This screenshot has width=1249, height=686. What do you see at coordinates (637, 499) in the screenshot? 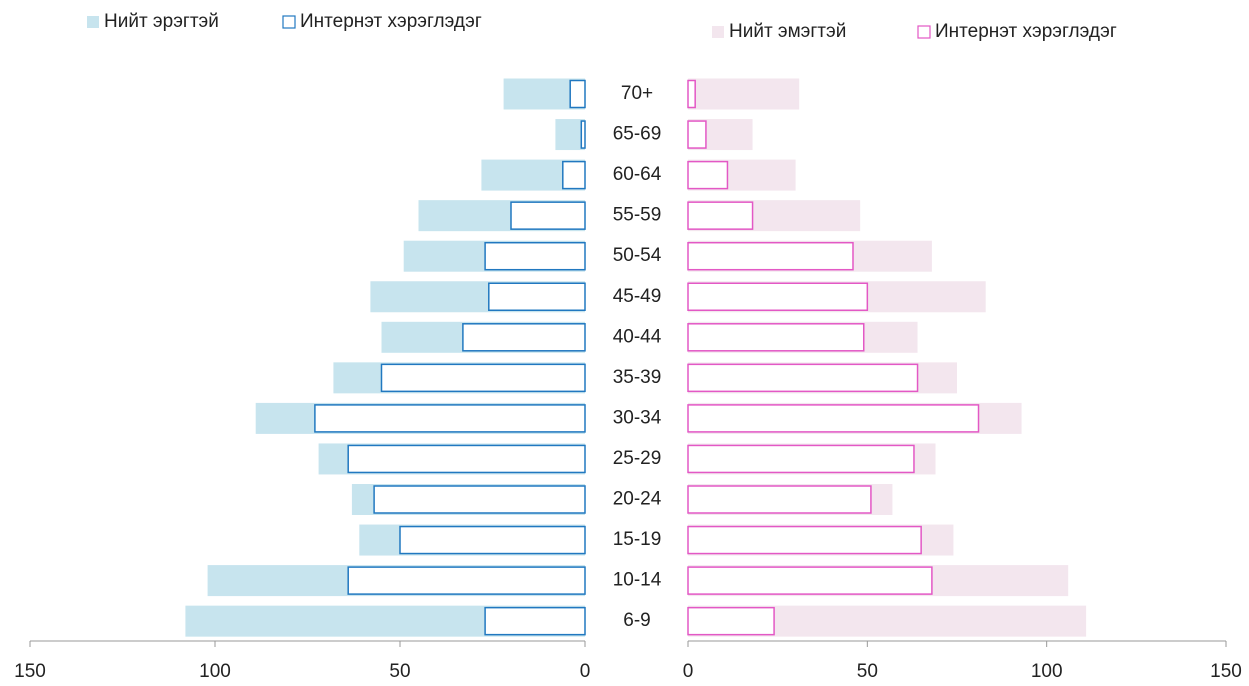
I see `category-label: 20-24` at bounding box center [637, 499].